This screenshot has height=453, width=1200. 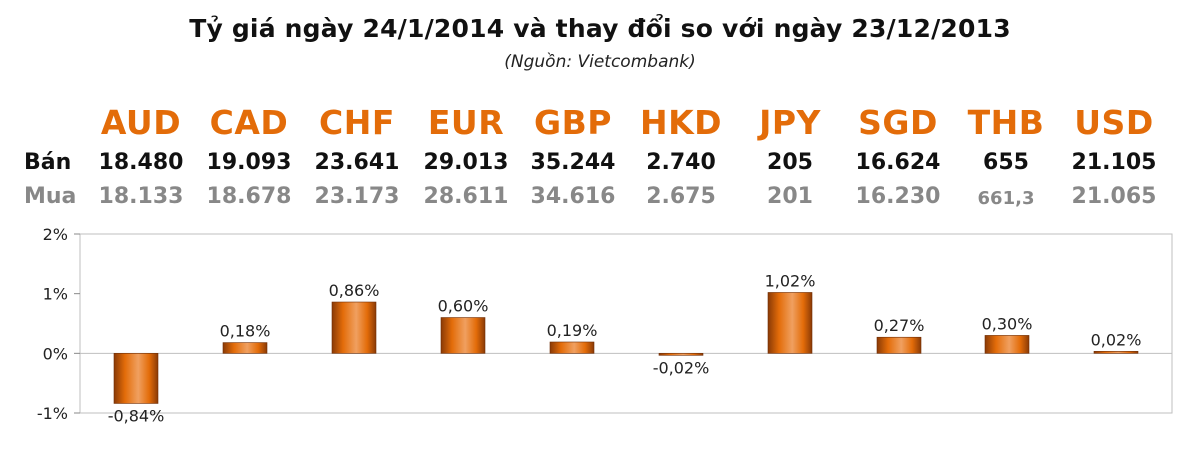 What do you see at coordinates (572, 330) in the screenshot?
I see `data-label-gbp: 0,19%` at bounding box center [572, 330].